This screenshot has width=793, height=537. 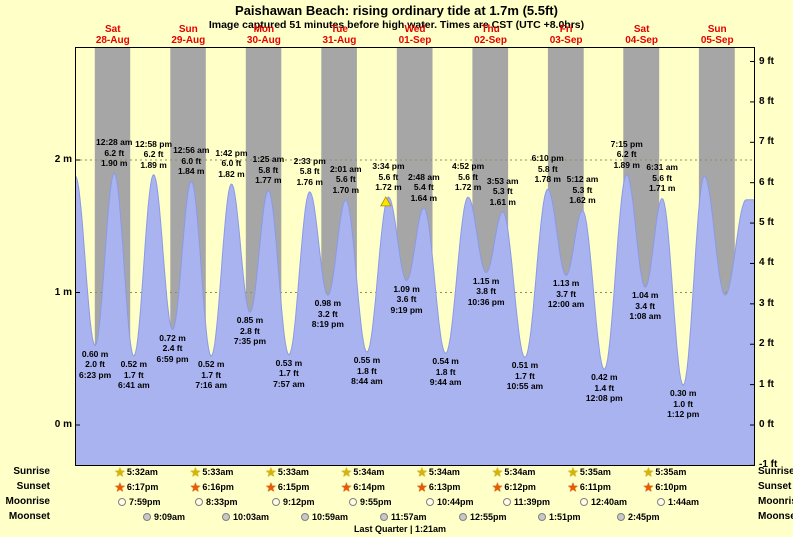 What do you see at coordinates (423, 187) in the screenshot?
I see `tide-high-label: 2:48 am 5.4 ft 1.64 m` at bounding box center [423, 187].